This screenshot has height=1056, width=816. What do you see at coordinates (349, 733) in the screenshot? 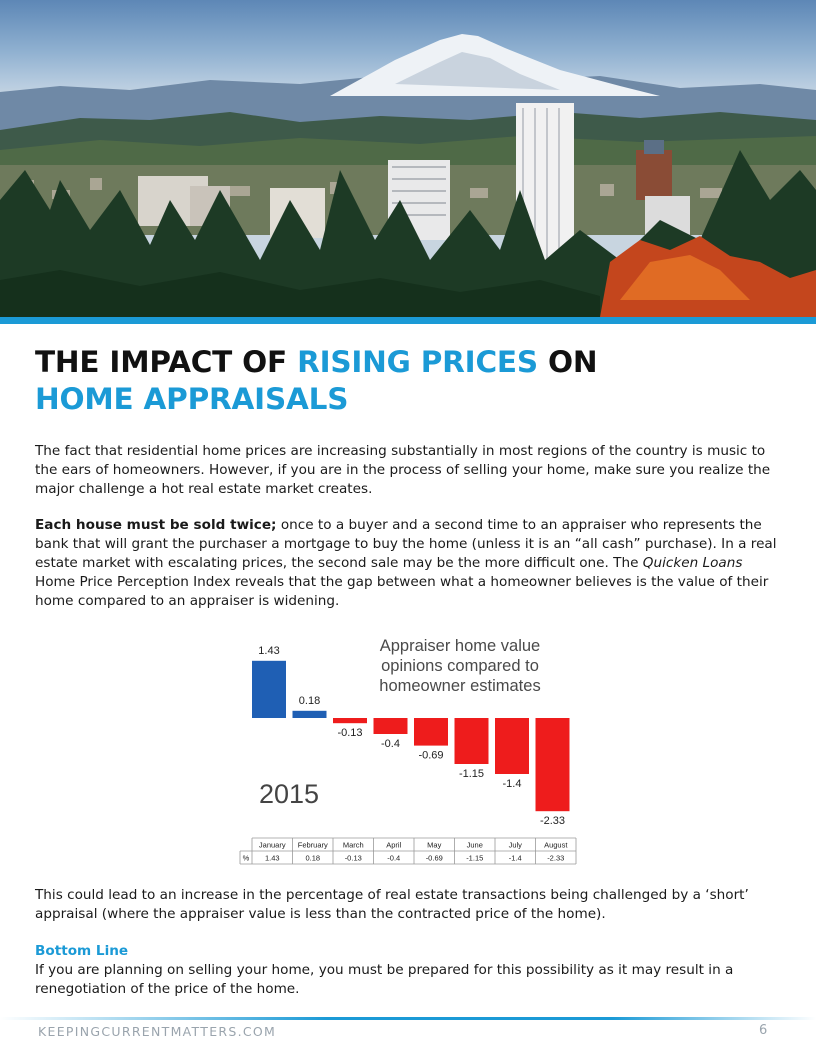
I see `chart-value-label: -0.13` at bounding box center [349, 733].